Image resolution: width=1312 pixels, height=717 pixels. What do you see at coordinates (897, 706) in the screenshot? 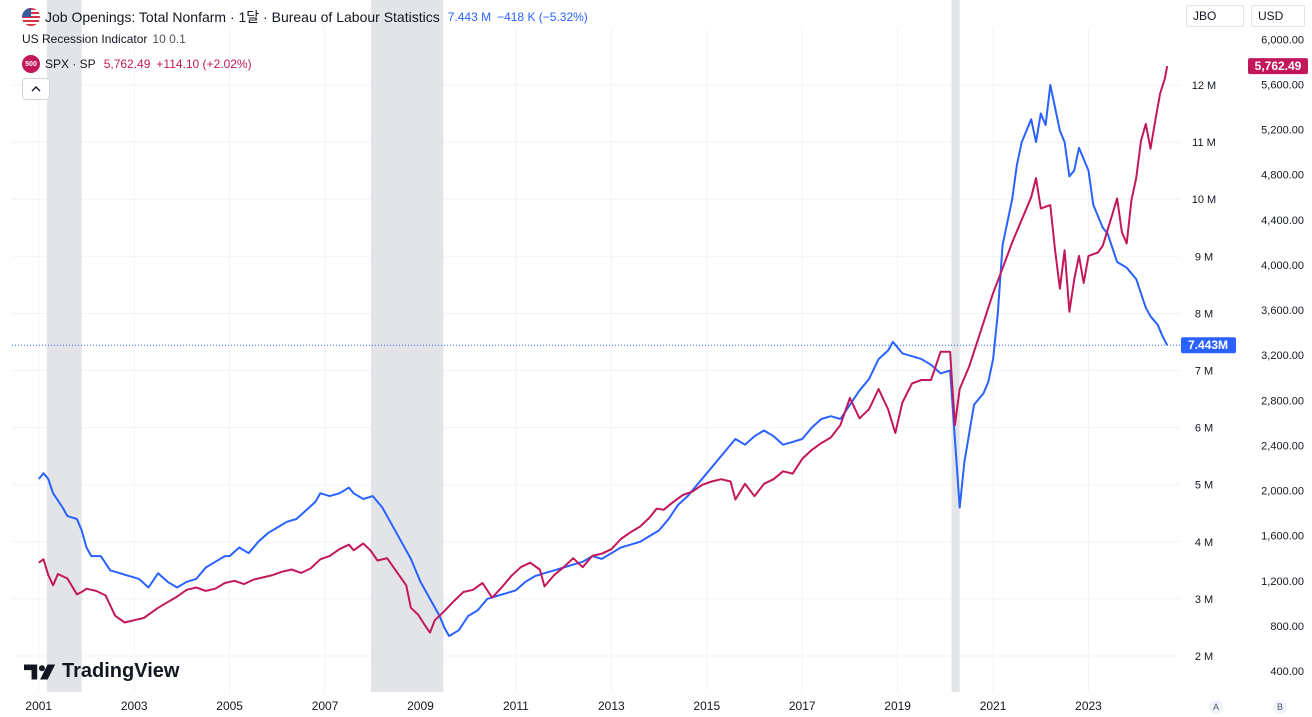
I see `x-axis-tick-label: 2019` at bounding box center [897, 706].